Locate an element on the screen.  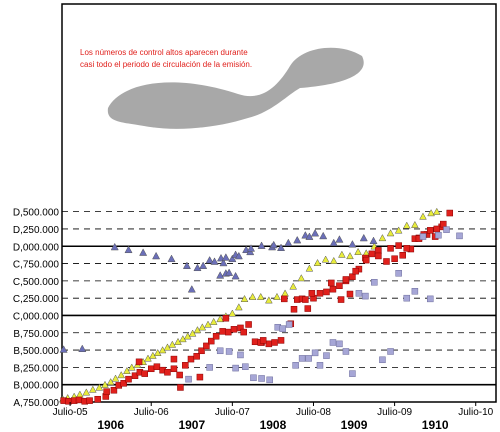
y-tick-label: C,000.000 is located at coordinates (36, 316).